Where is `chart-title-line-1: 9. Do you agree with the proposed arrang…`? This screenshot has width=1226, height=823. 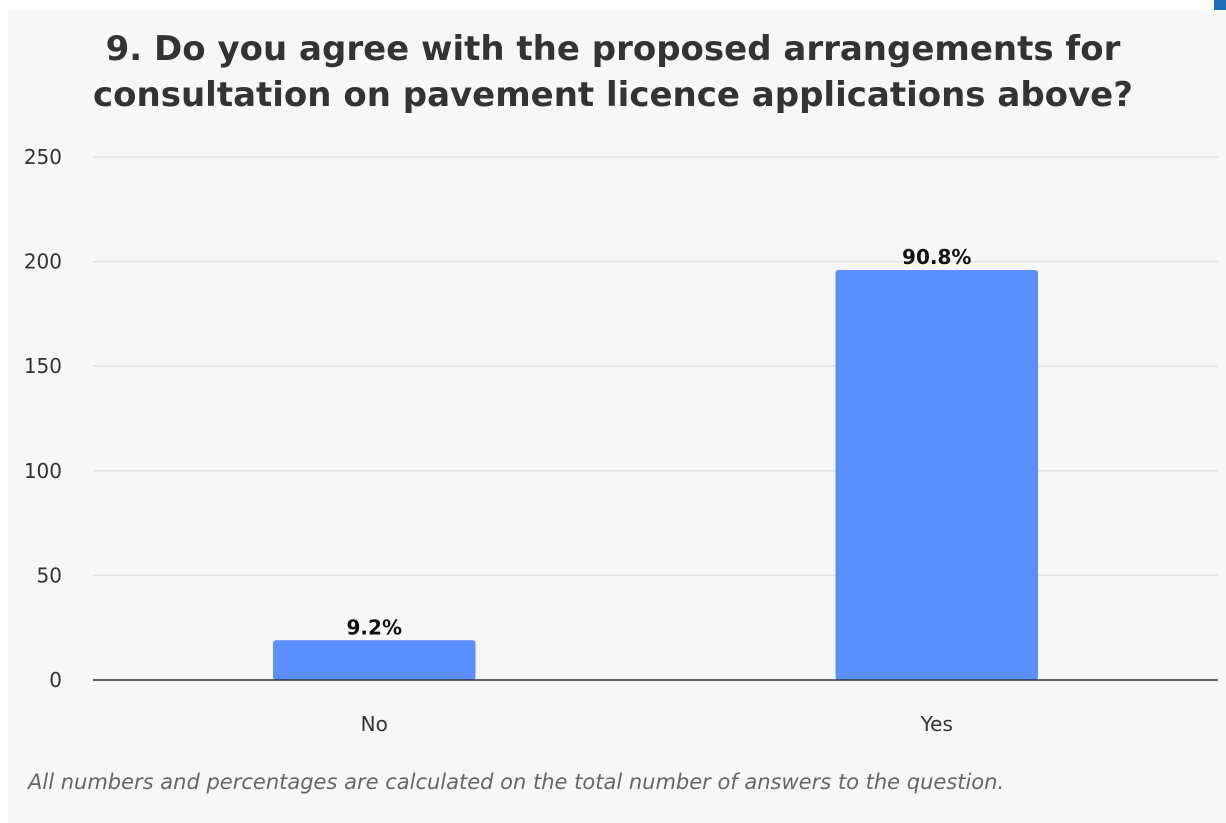 chart-title-line-1: 9. Do you agree with the proposed arrang… is located at coordinates (613, 49).